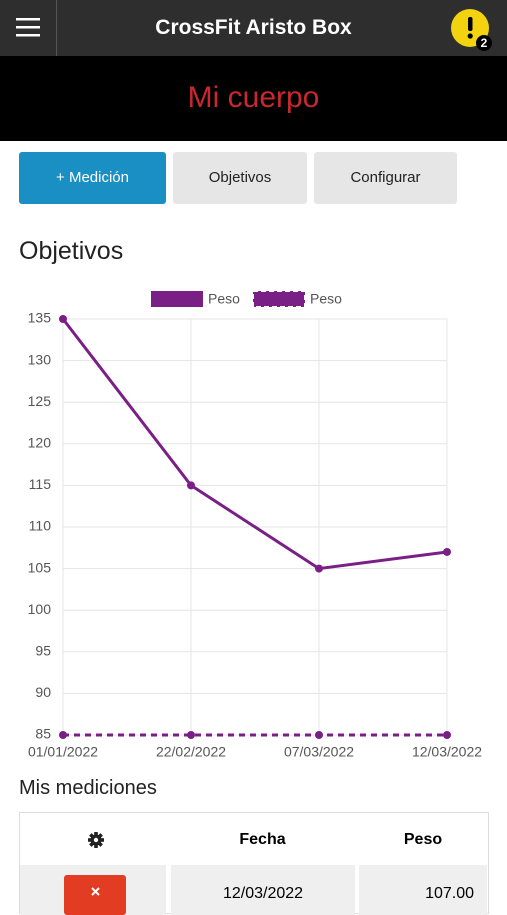 The height and width of the screenshot is (915, 507). What do you see at coordinates (43, 692) in the screenshot?
I see `y-tick-label: 90` at bounding box center [43, 692].